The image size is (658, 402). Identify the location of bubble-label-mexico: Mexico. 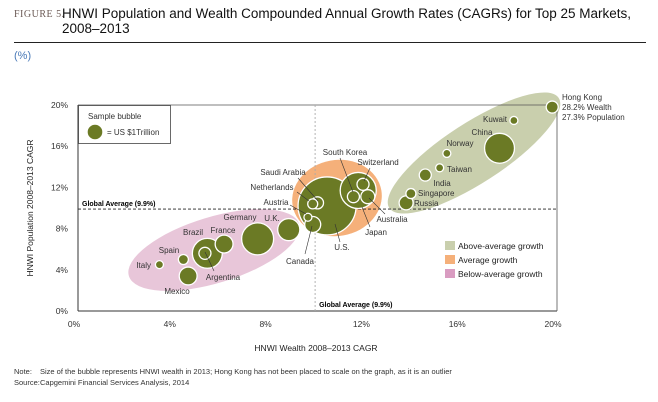
(177, 291).